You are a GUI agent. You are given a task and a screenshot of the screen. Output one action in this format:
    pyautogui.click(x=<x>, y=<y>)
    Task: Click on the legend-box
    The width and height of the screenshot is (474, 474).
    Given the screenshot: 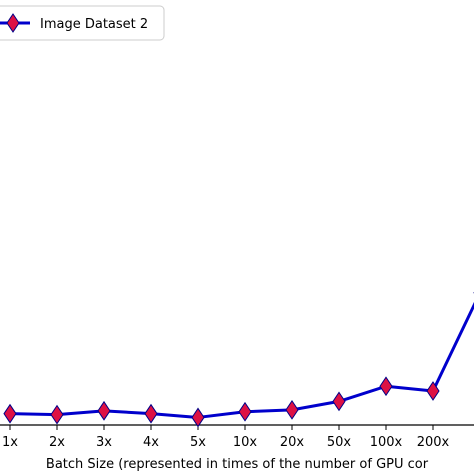 What is the action you would take?
    pyautogui.click(x=82, y=23)
    